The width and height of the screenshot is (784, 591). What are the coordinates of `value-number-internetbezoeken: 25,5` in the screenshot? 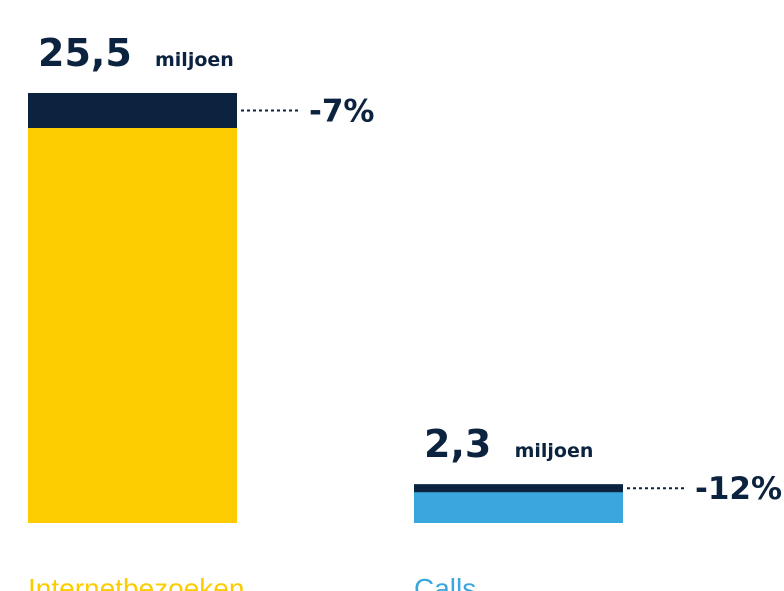 It's located at (85, 53).